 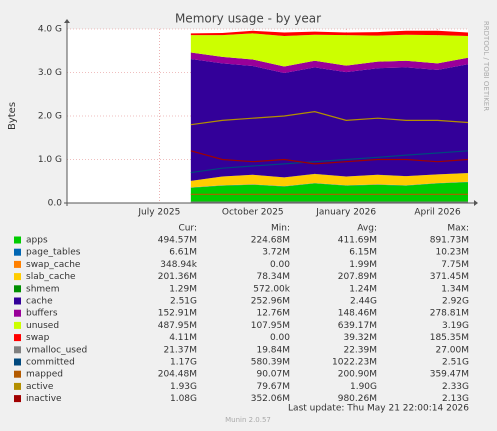 I want to click on legend-stat: 7.75M, so click(x=455, y=265).